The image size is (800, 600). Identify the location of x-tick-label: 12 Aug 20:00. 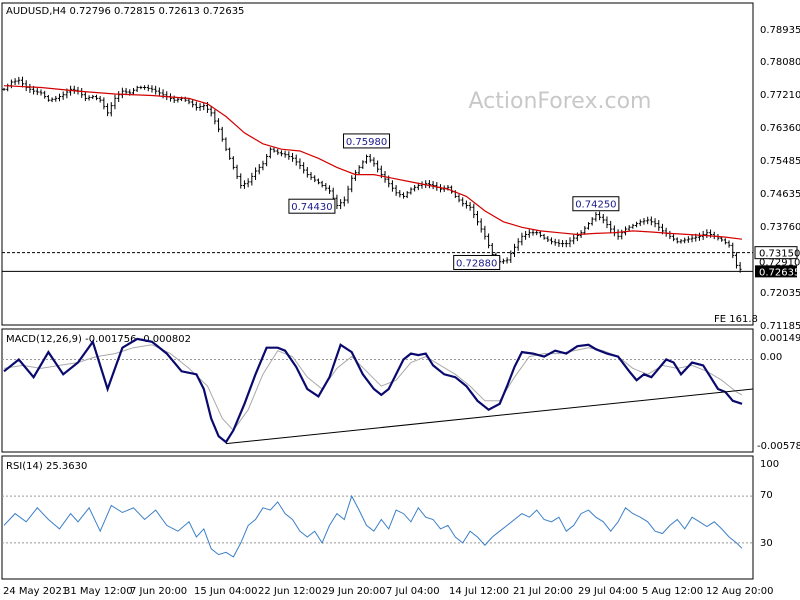
(739, 591).